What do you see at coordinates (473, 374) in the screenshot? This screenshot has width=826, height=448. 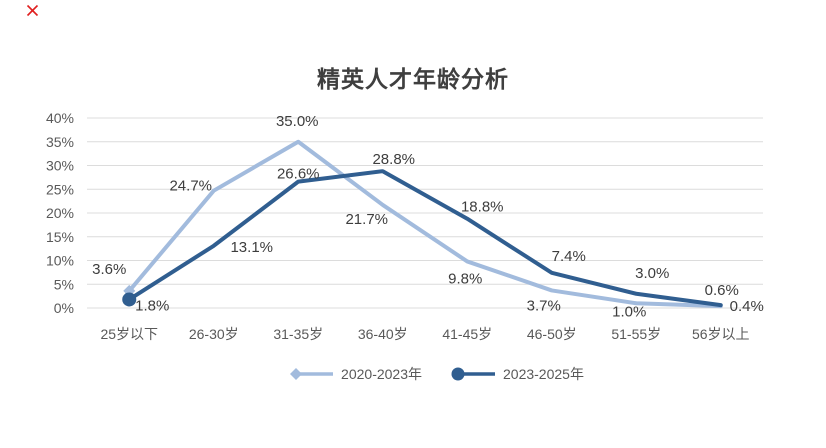 I see `legend-line-circle-icon` at bounding box center [473, 374].